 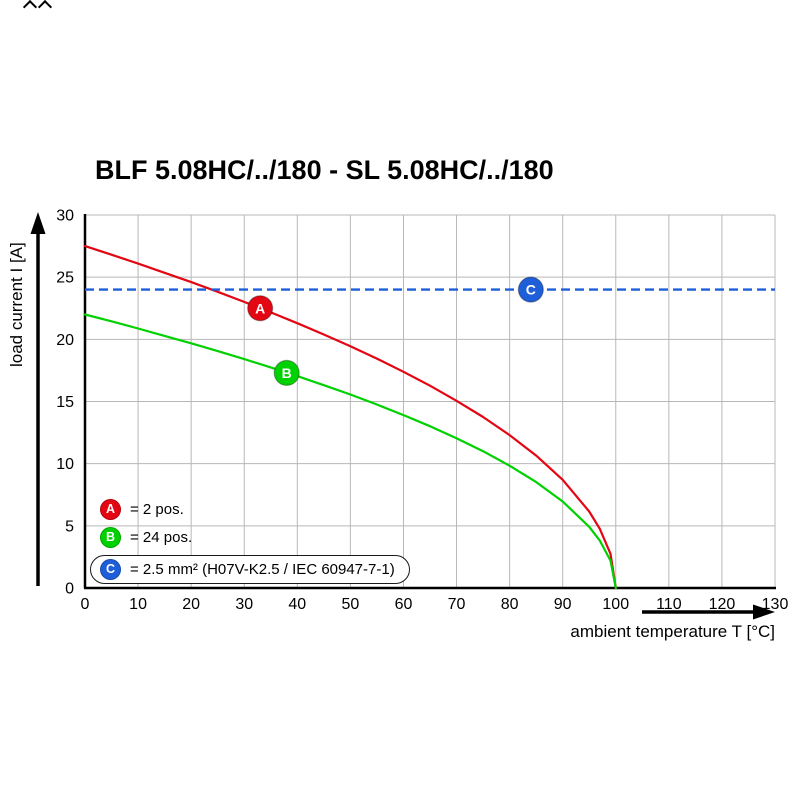 I want to click on legend-marker-a-icon: A, so click(x=110, y=509).